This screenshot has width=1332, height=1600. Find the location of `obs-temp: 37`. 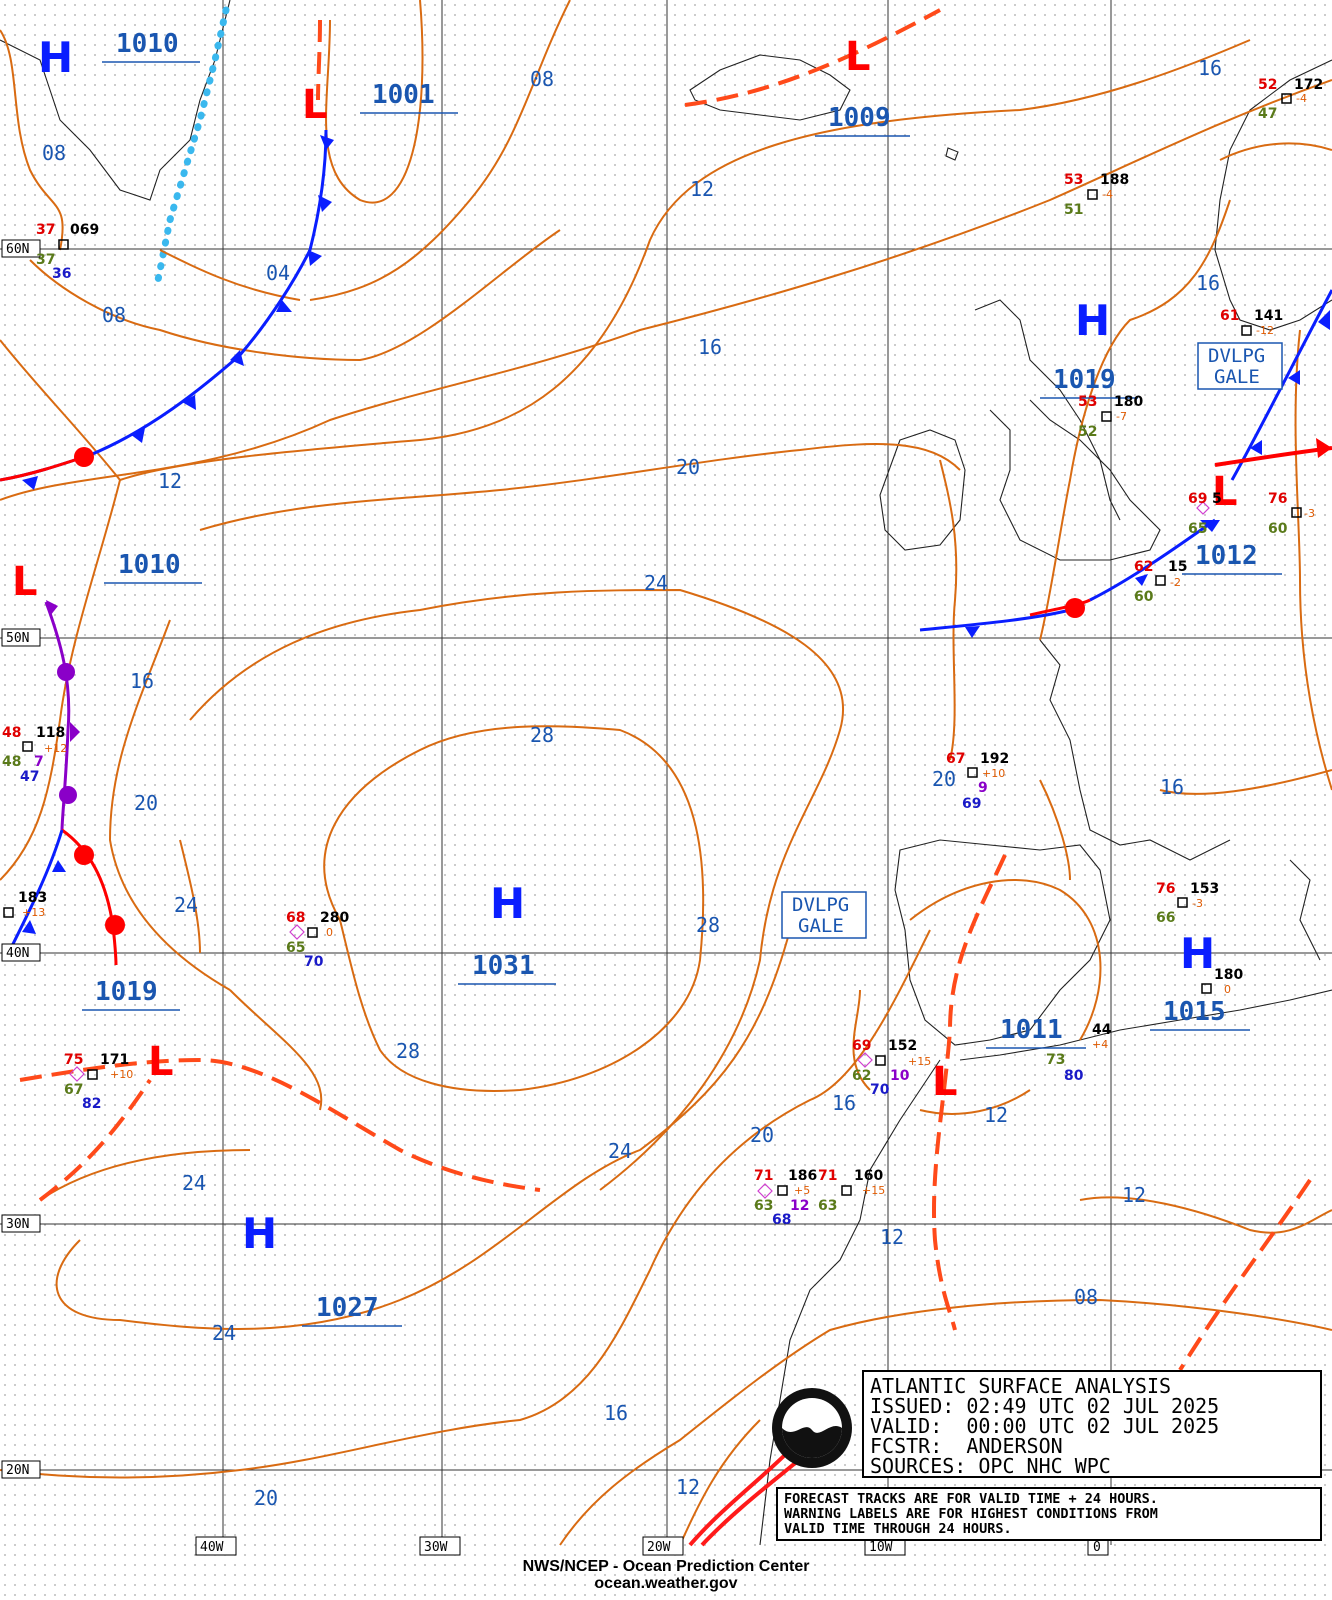

obs-temp: 37 is located at coordinates (45, 230).